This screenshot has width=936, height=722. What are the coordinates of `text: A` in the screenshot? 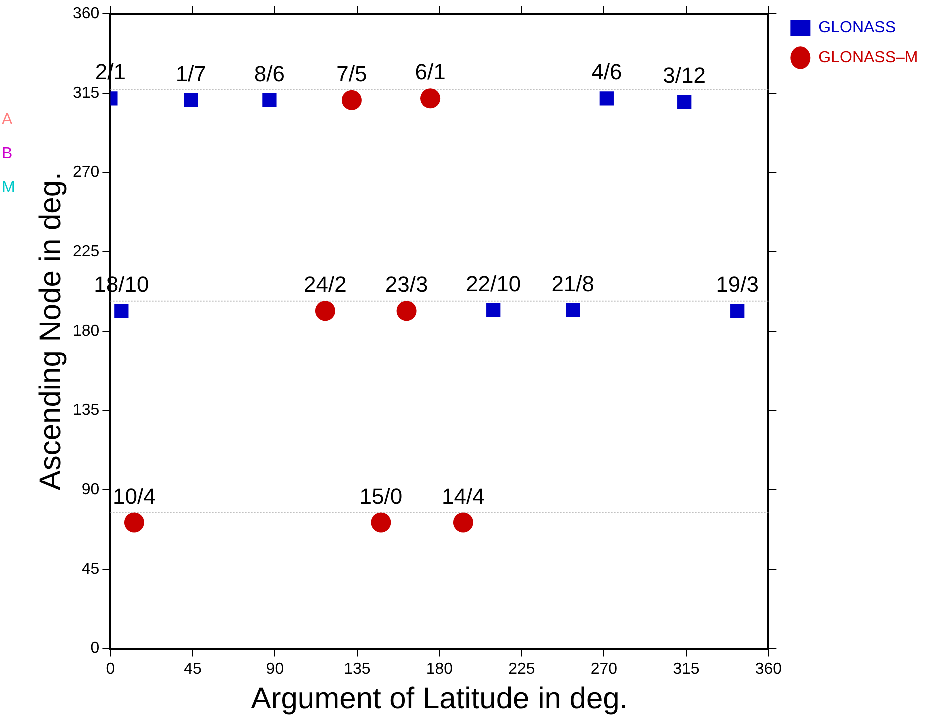 It's located at (7, 119).